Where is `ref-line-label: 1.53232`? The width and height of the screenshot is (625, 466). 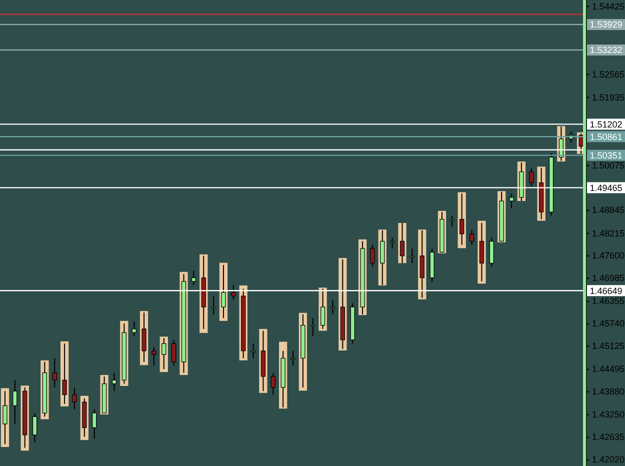 ref-line-label: 1.53232 is located at coordinates (606, 50).